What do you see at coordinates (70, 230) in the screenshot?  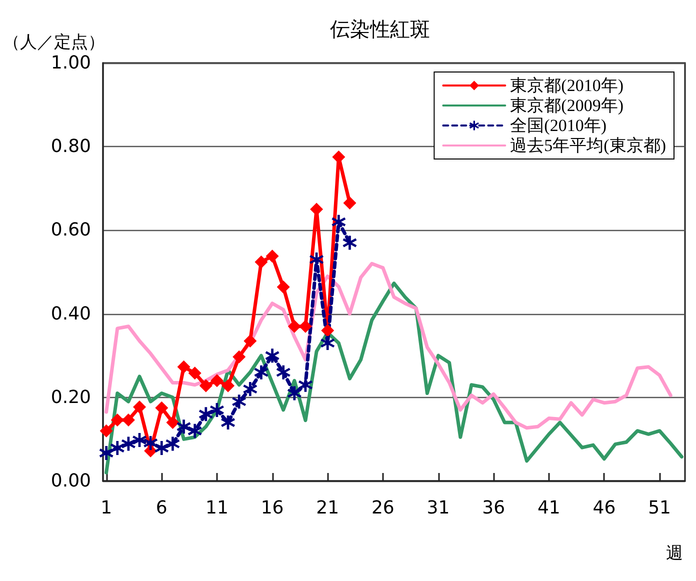 I see `y-tick-label: 0.60` at bounding box center [70, 230].